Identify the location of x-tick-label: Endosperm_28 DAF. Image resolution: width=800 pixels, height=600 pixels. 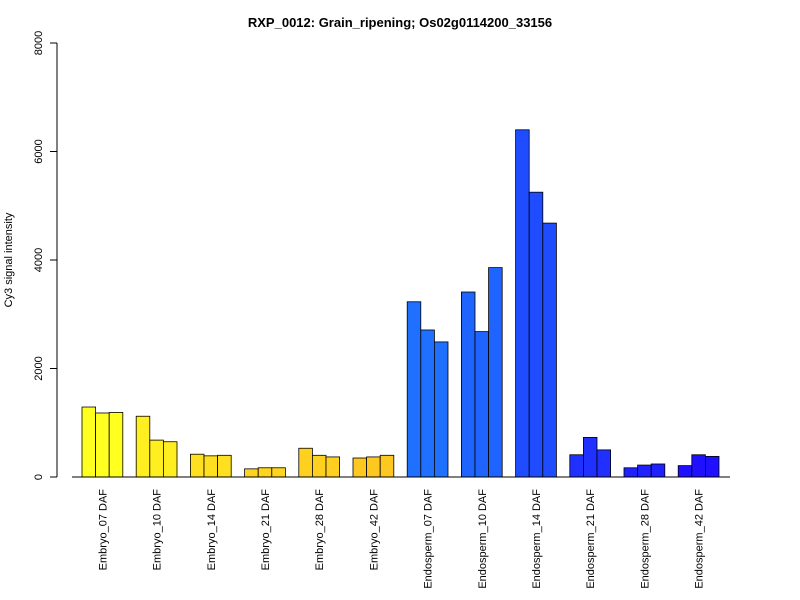
(645, 539).